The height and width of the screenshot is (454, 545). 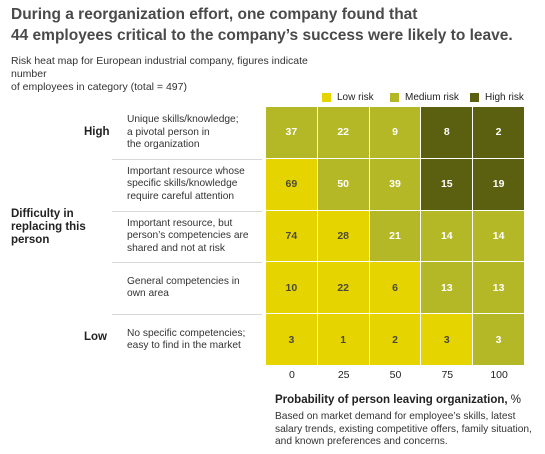 What do you see at coordinates (355, 97) in the screenshot?
I see `legend-label-low: Low risk` at bounding box center [355, 97].